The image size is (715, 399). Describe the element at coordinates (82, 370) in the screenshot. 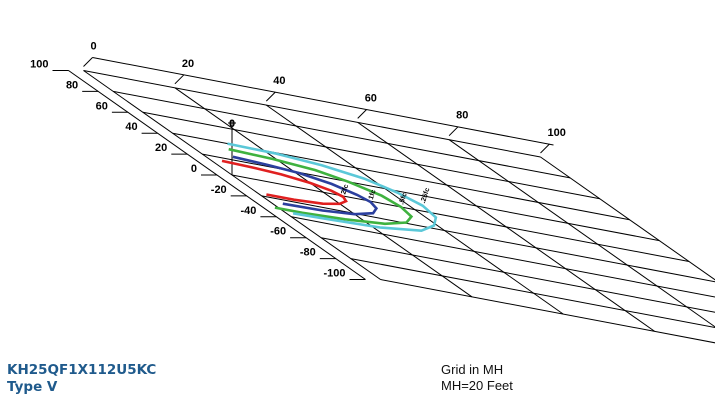

I see `model-number: KH25QF1X112U5KC` at that location.